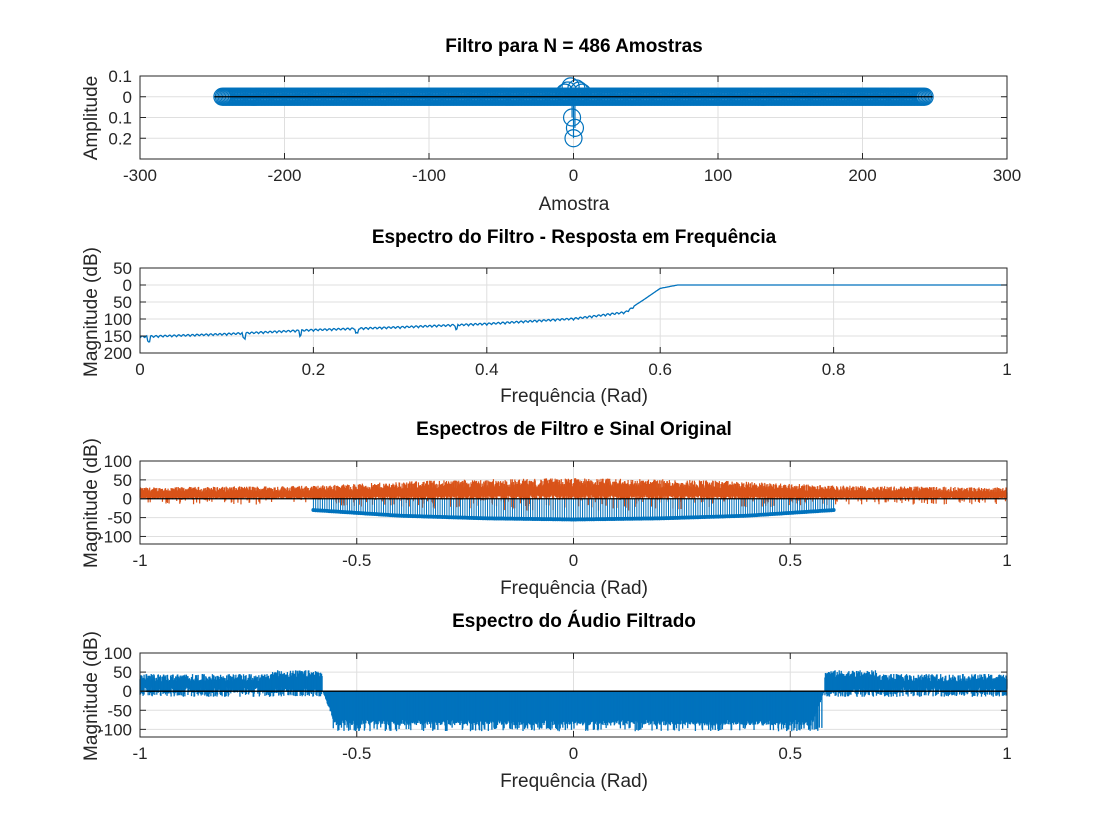 The image size is (1108, 822). Describe the element at coordinates (862, 175) in the screenshot. I see `x-tick-label: 200` at that location.